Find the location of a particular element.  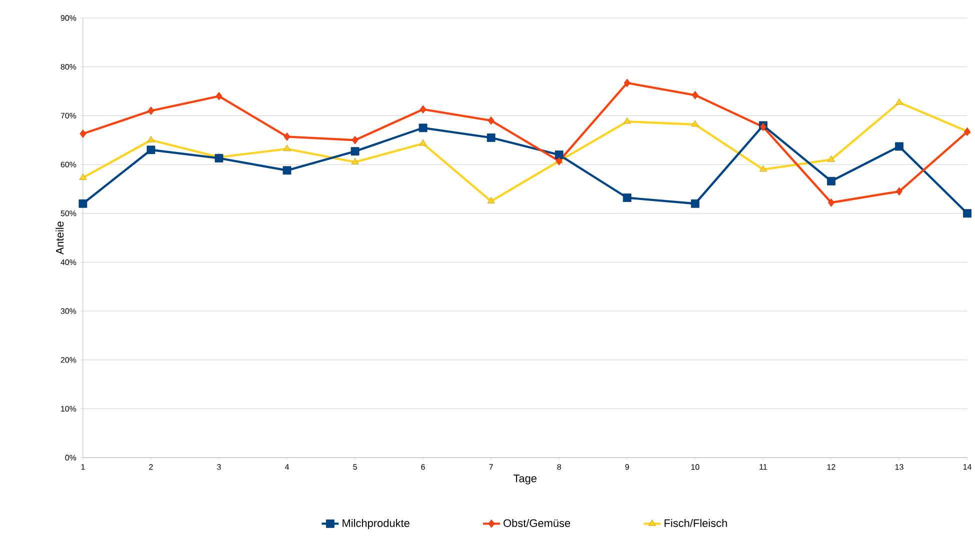

y-axis-title: Anteile is located at coordinates (60, 238).